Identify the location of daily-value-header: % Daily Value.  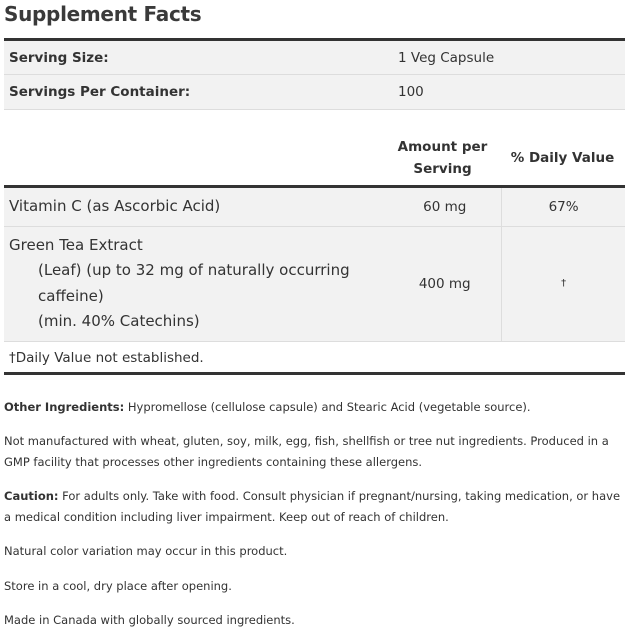
(562, 157).